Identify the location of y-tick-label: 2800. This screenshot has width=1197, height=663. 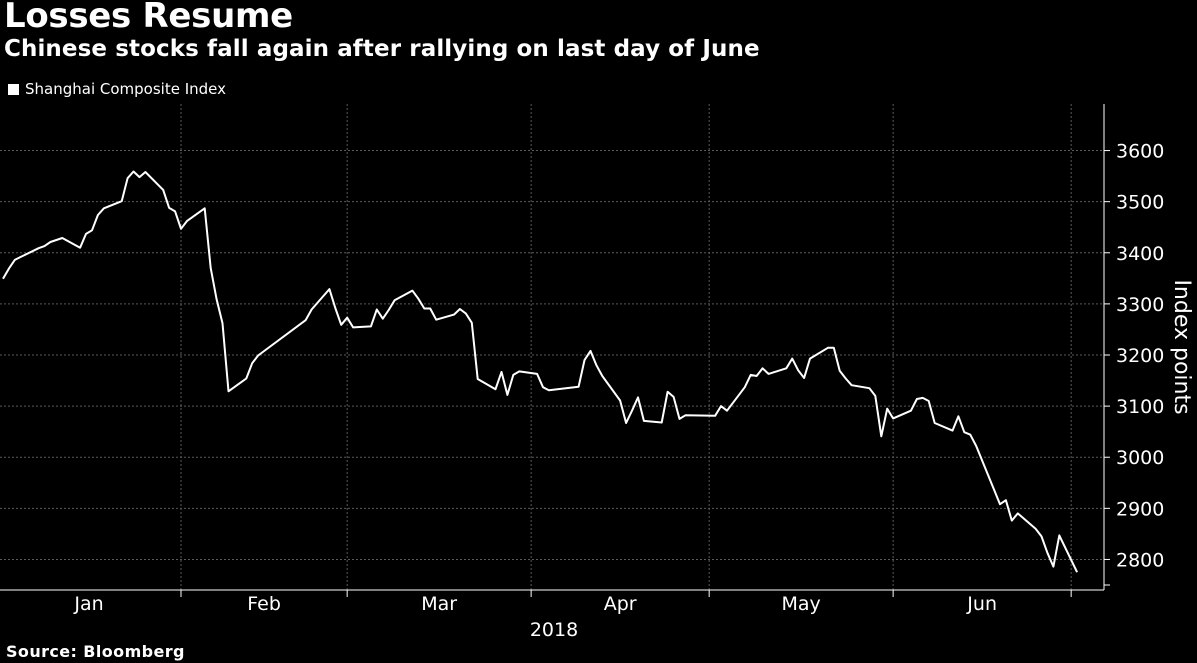
(1140, 560).